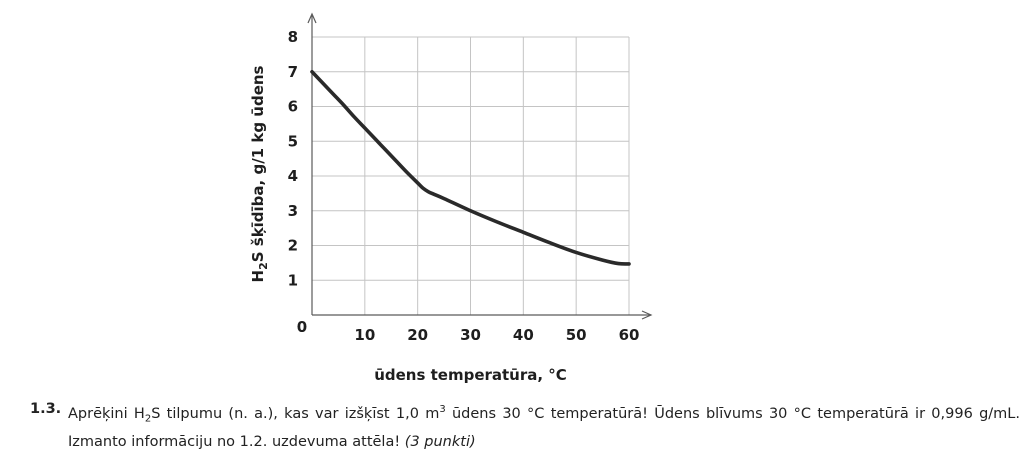 This screenshot has height=466, width=1030. Describe the element at coordinates (295, 413) in the screenshot. I see `task-text-part-2: S tilpumu (n. a.), kas var izšķīst 1,0 m` at that location.